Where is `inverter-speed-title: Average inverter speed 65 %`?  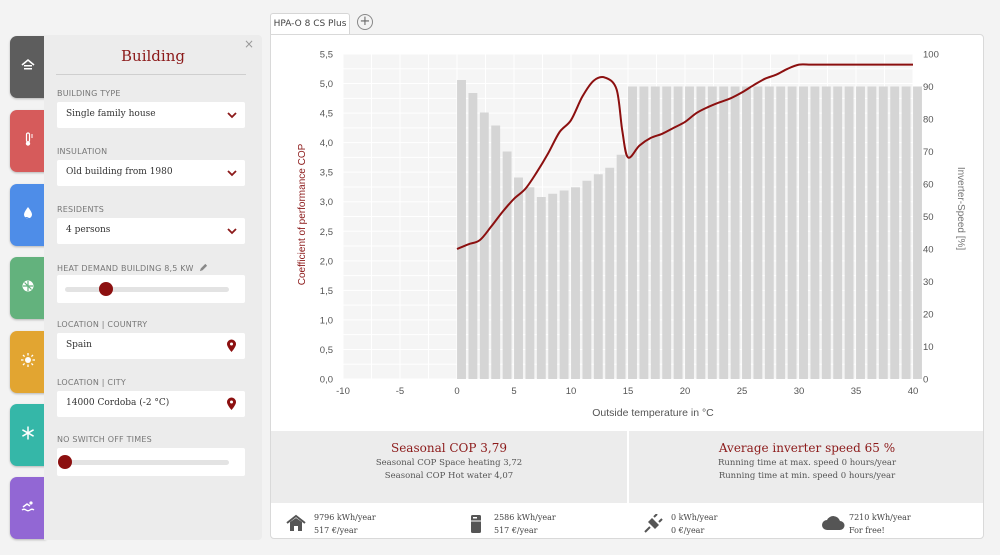
inverter-speed-title: Average inverter speed 65 % is located at coordinates (807, 448).